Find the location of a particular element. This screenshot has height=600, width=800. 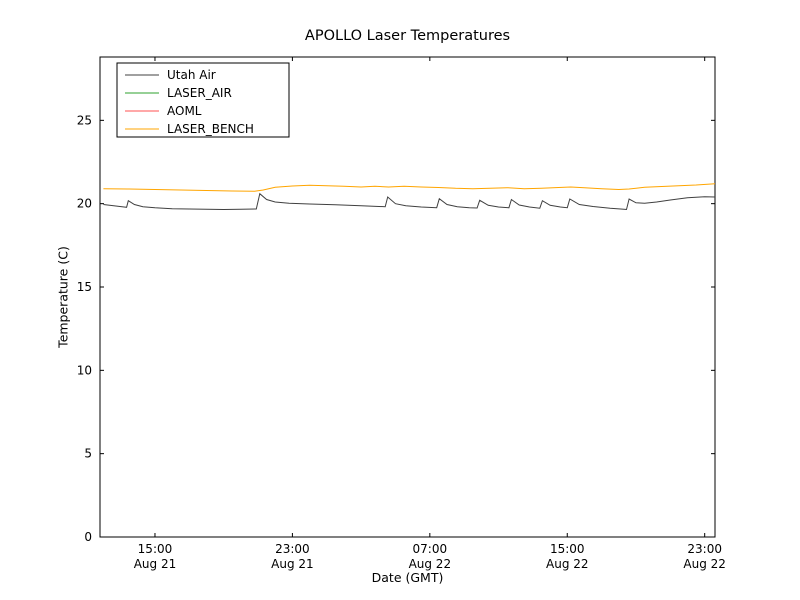

y-tick-label: 25 is located at coordinates (84, 120).